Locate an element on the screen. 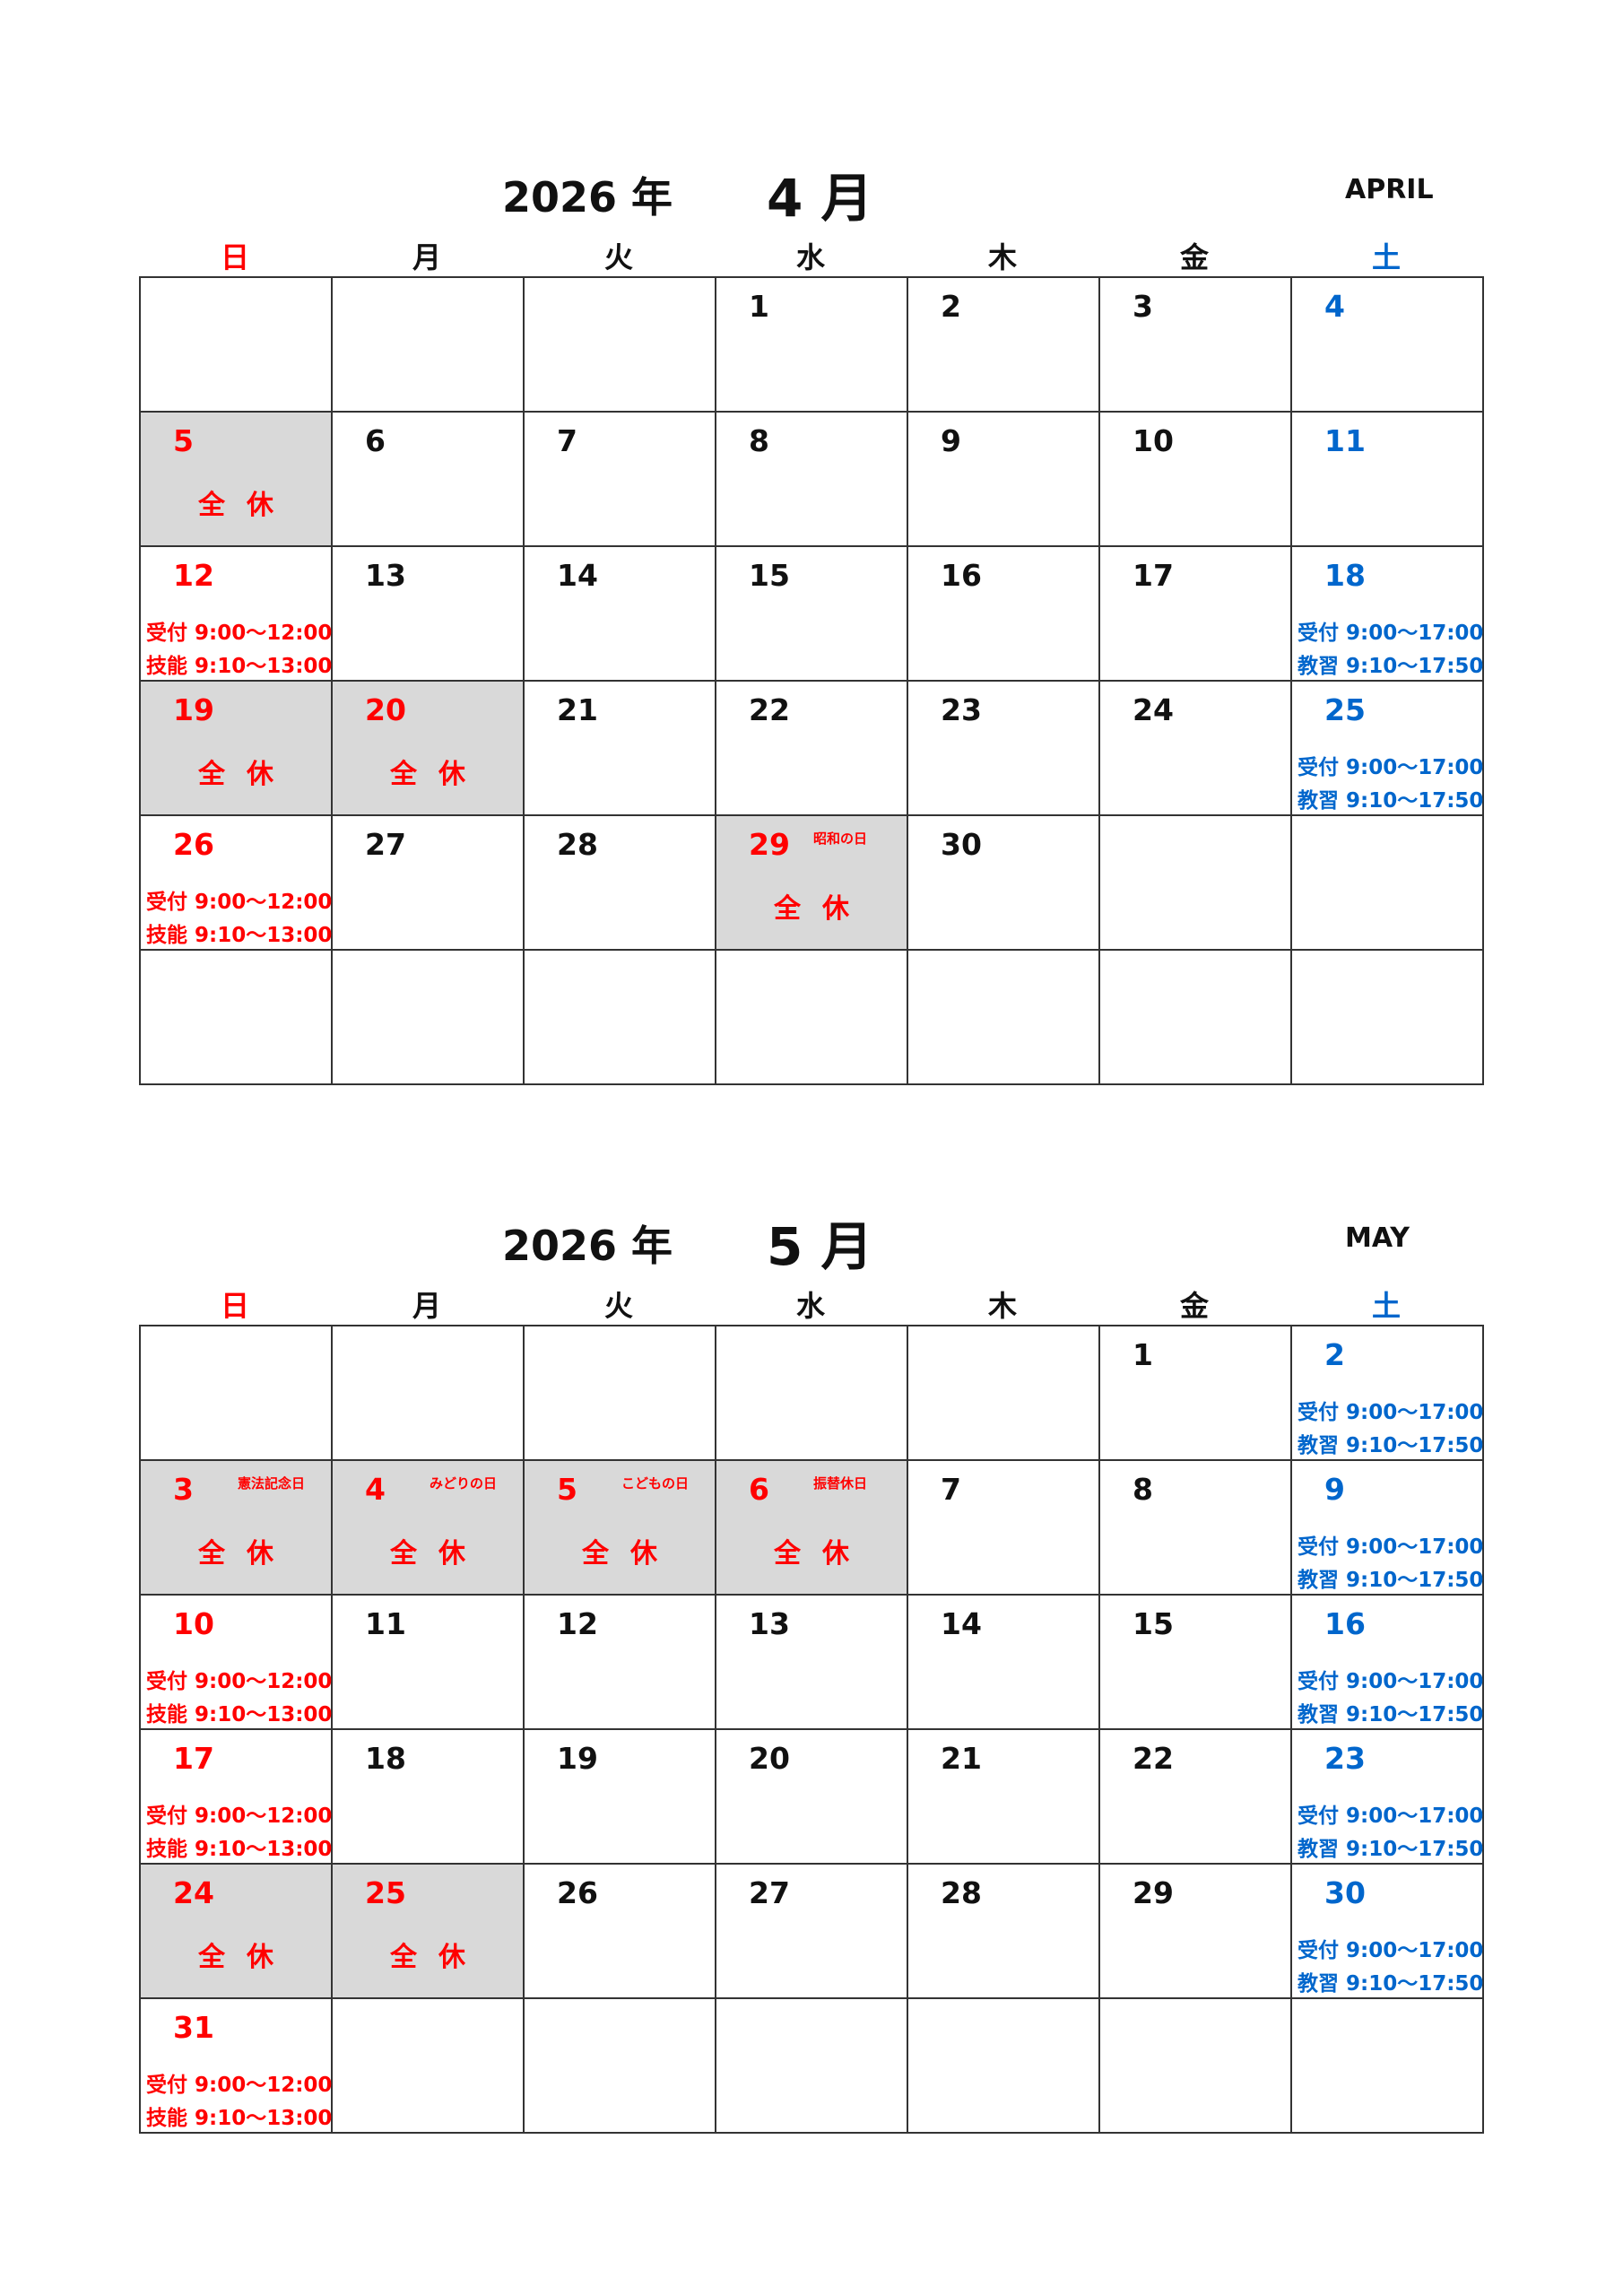 This screenshot has height=2296, width=1623. weekday-label: 土 is located at coordinates (1386, 257).